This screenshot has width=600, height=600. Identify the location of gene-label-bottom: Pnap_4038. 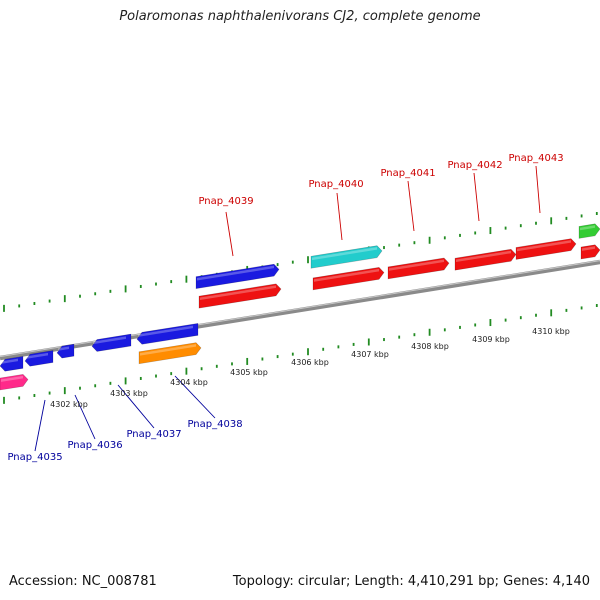
(214, 424).